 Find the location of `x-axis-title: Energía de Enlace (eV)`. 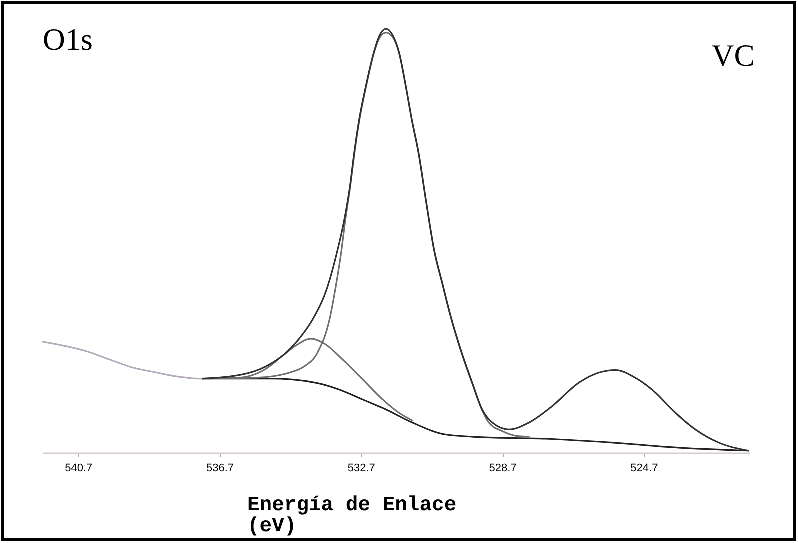

x-axis-title: Energía de Enlace (eV) is located at coordinates (352, 516).